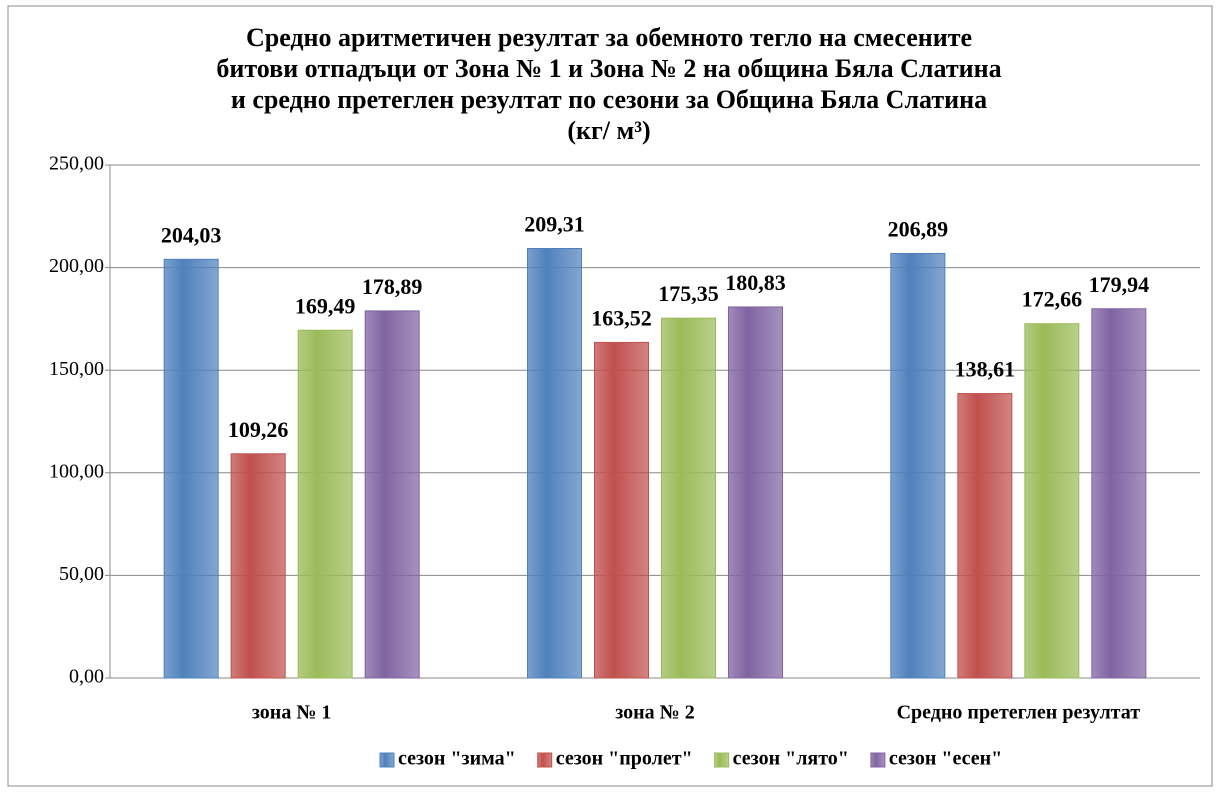 The image size is (1218, 792). I want to click on data-label: 163,52, so click(621, 318).